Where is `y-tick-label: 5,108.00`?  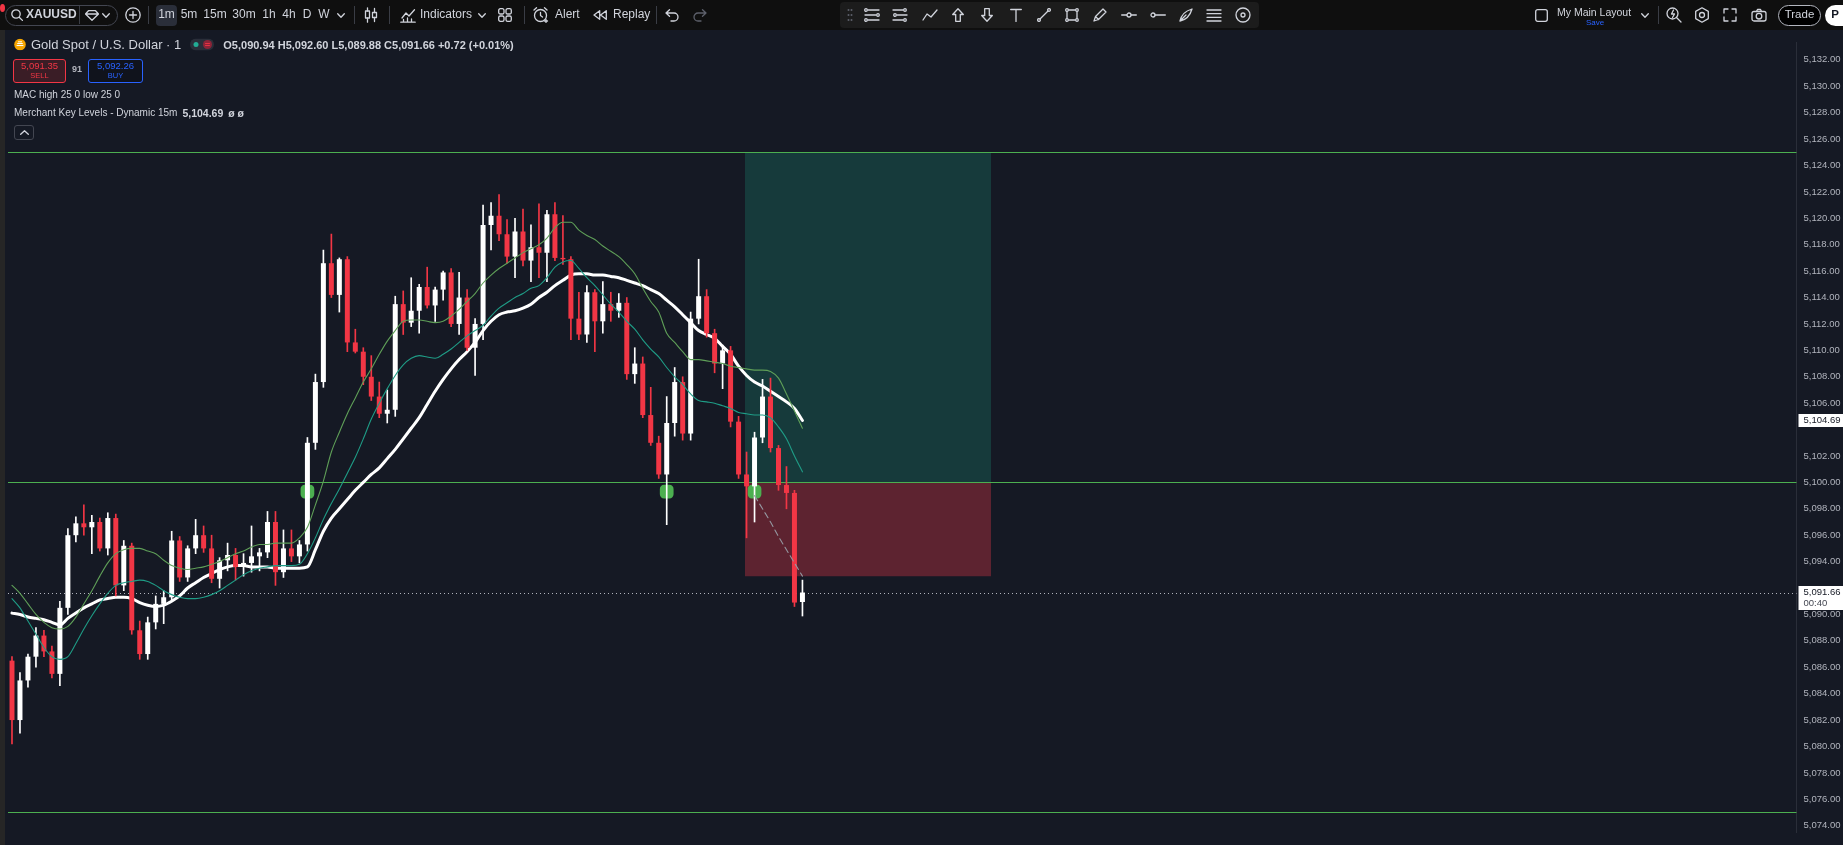 y-tick-label: 5,108.00 is located at coordinates (1822, 376).